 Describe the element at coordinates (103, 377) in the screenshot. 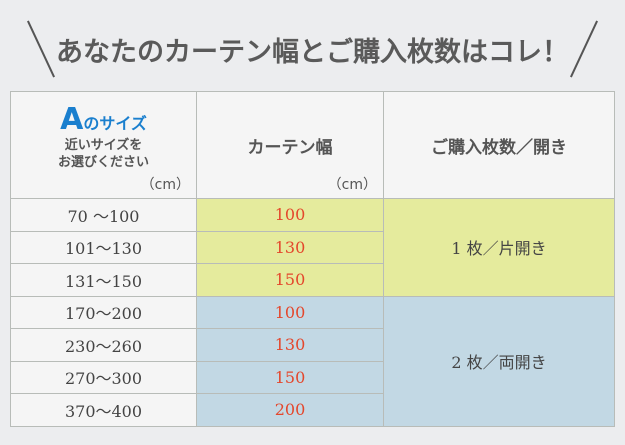

I see `range-cell: 270〜300` at that location.